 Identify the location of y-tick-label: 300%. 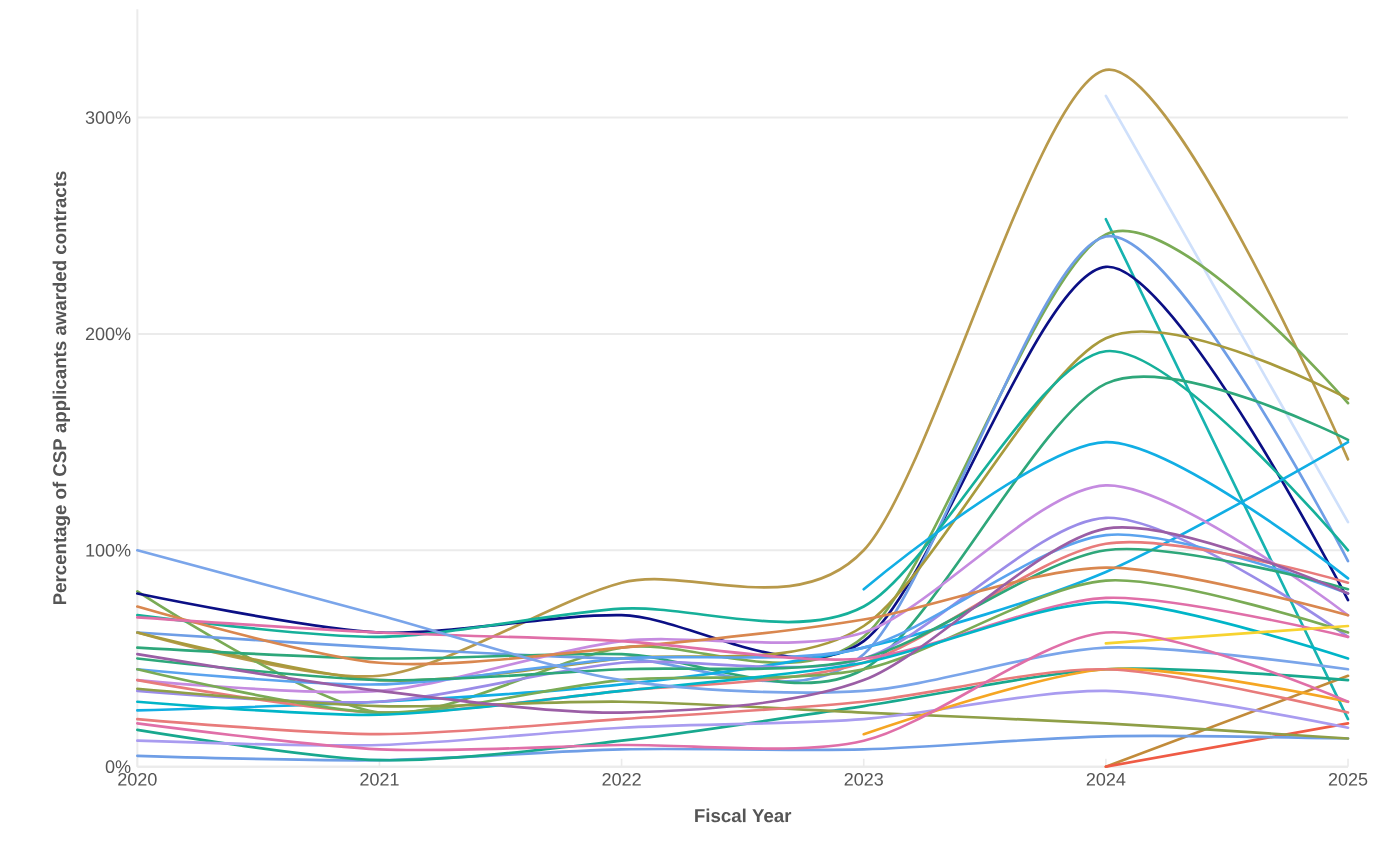
(108, 118).